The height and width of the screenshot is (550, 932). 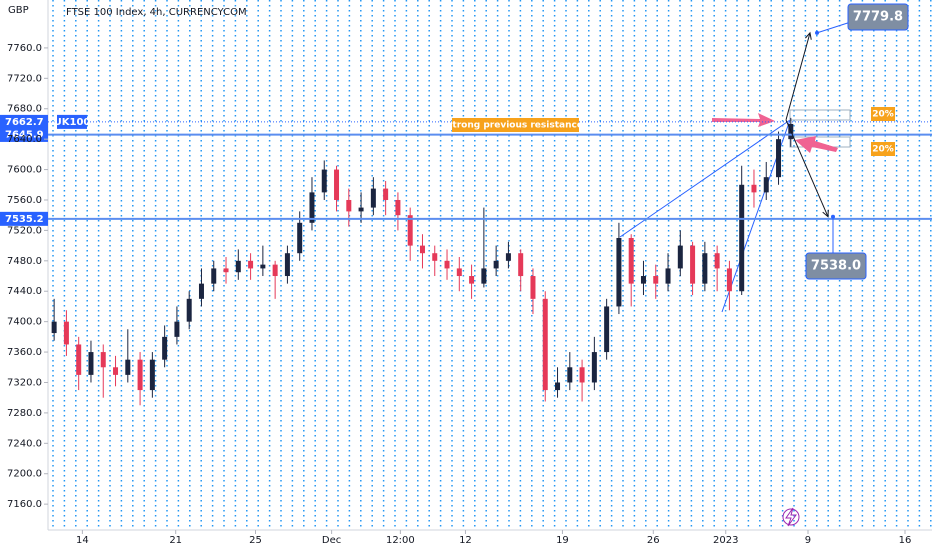 What do you see at coordinates (156, 12) in the screenshot?
I see `chart-title: FTSE 100 Index, 4h, CURRENCYCOM` at bounding box center [156, 12].